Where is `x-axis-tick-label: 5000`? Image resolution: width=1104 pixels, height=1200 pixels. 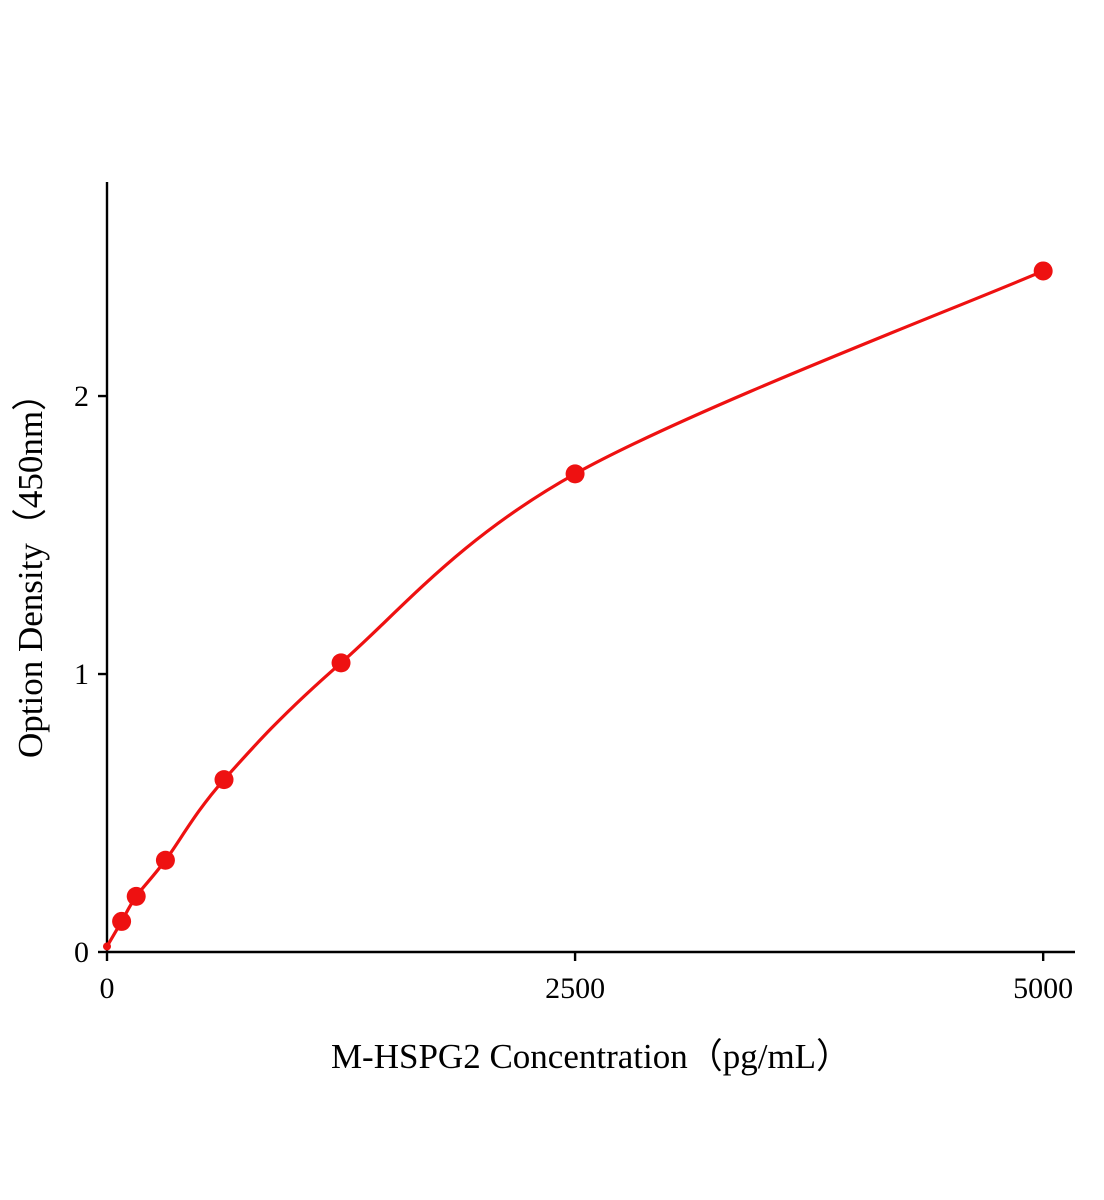 x-axis-tick-label: 5000 is located at coordinates (1043, 988).